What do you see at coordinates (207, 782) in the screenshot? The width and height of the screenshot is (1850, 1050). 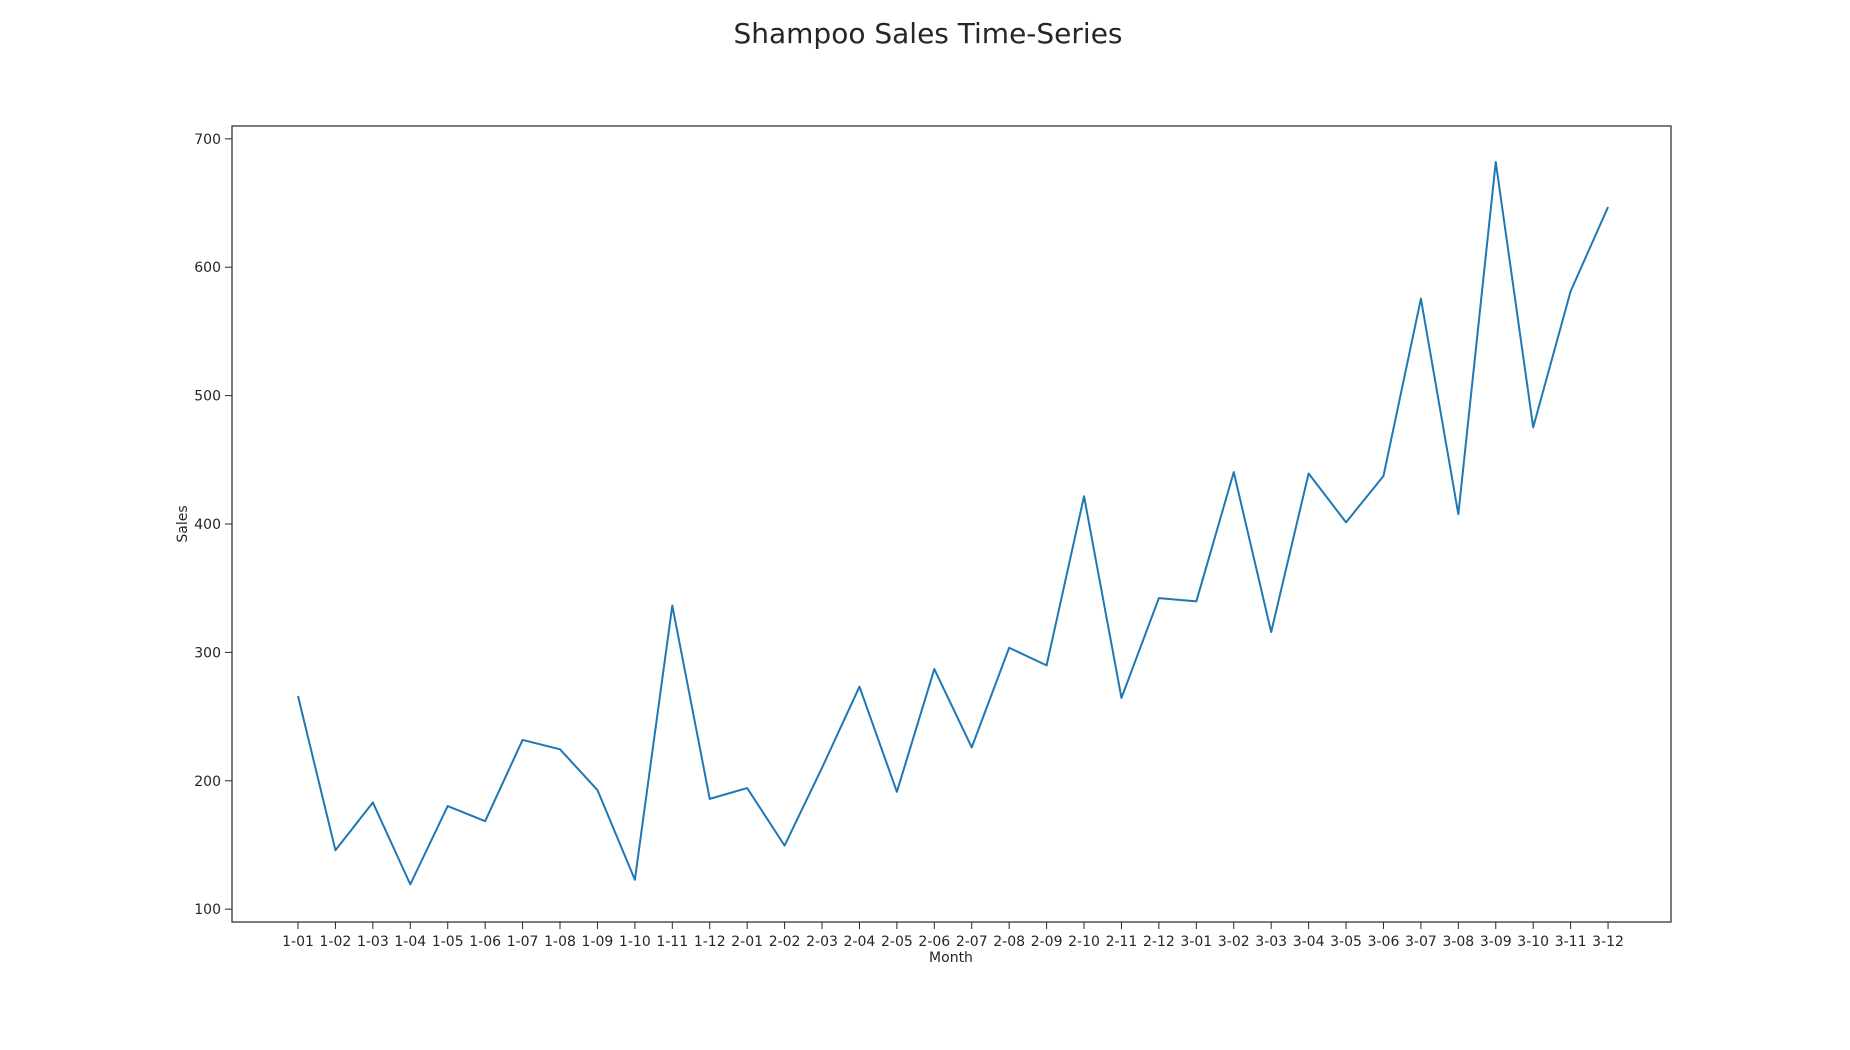 I see `y-tick-label: 200` at bounding box center [207, 782].